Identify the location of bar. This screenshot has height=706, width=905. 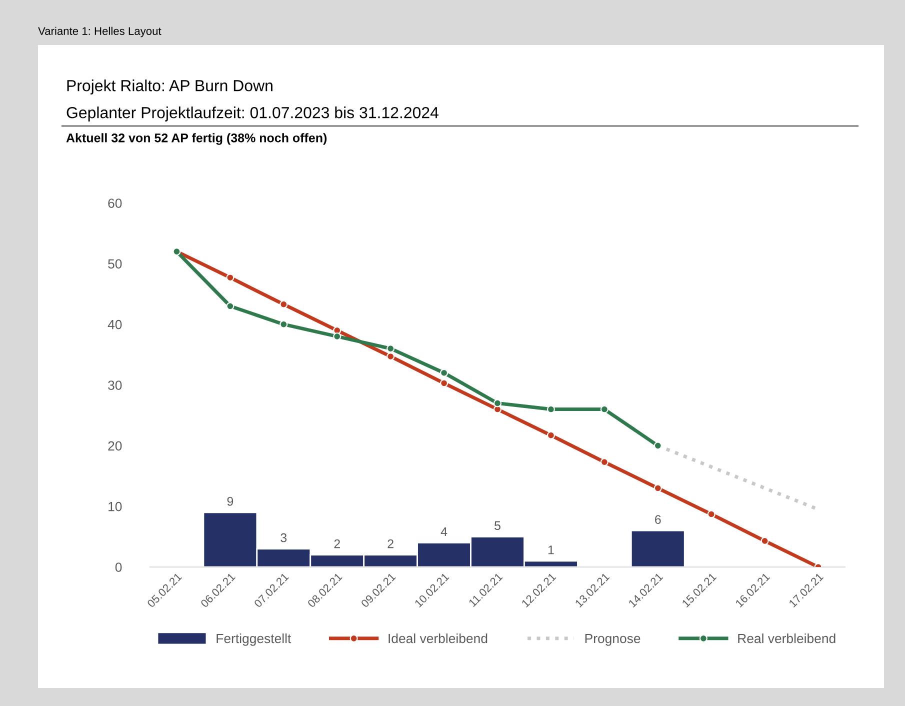
(658, 548).